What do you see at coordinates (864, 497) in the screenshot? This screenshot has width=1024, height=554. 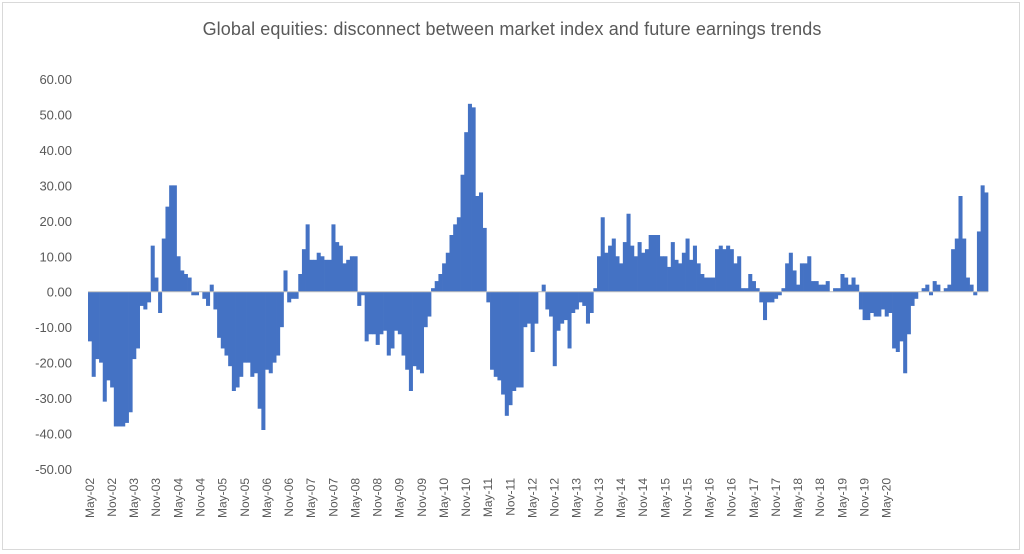 I see `x-tick-label: Nov-19` at bounding box center [864, 497].